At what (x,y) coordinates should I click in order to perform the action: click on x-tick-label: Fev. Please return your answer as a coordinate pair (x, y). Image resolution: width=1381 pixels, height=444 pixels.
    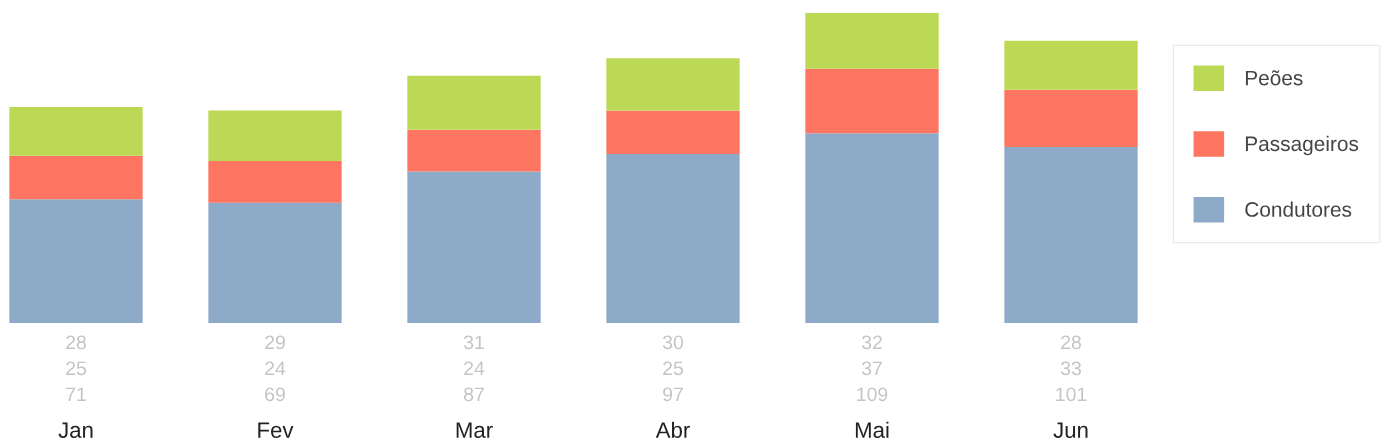
    Looking at the image, I should click on (276, 430).